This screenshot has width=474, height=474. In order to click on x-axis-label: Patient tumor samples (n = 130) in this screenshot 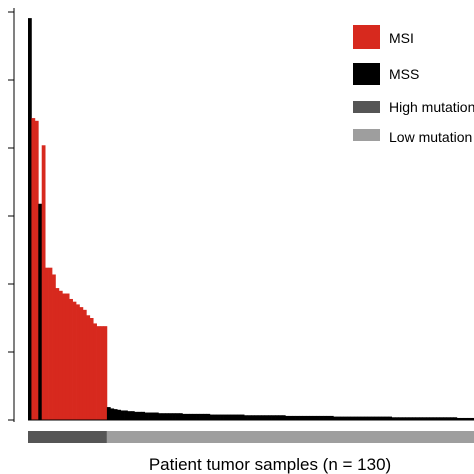, I will do `click(270, 464)`.